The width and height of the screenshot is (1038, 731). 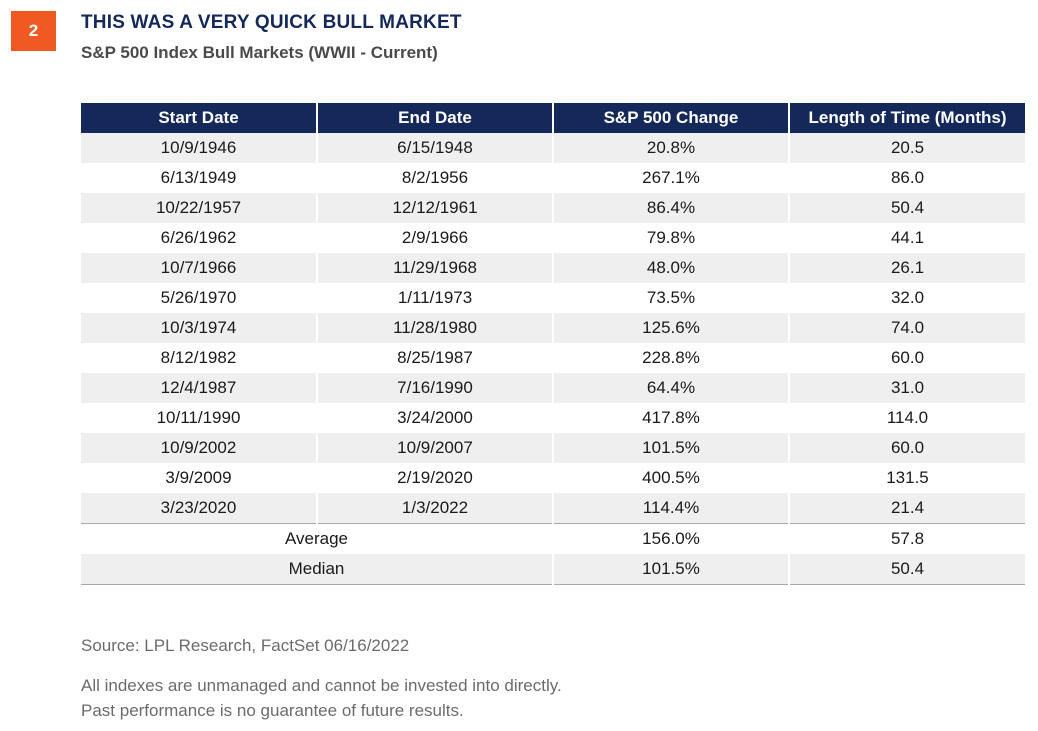 I want to click on change-cell: 400.5%, so click(x=670, y=478).